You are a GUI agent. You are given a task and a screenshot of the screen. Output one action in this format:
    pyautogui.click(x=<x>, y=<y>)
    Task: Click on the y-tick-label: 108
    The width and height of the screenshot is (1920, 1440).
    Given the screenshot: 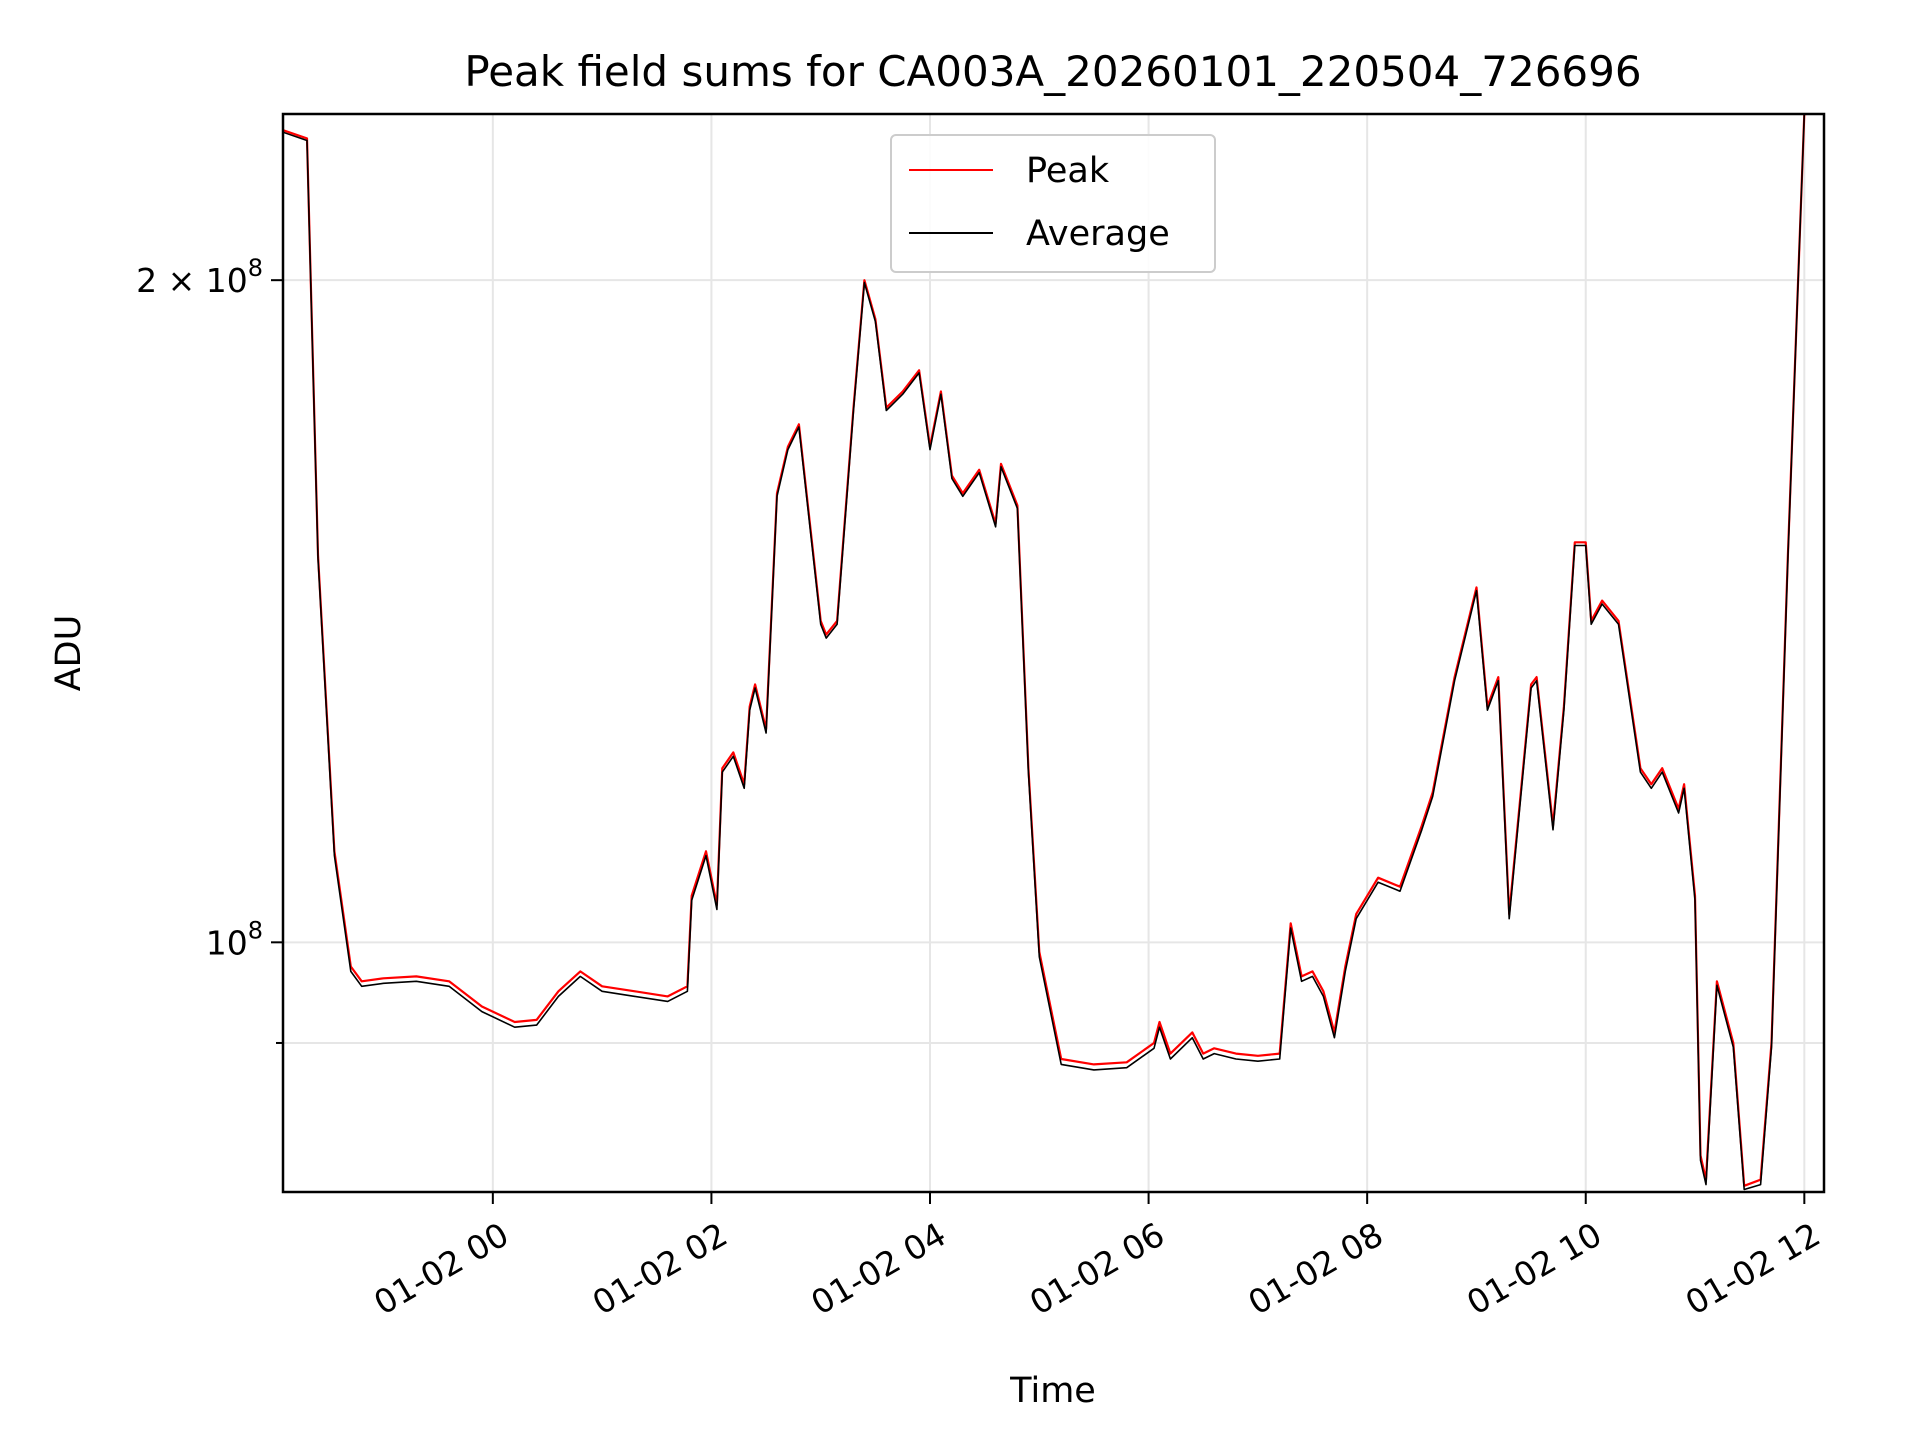 What is the action you would take?
    pyautogui.click(x=234, y=939)
    